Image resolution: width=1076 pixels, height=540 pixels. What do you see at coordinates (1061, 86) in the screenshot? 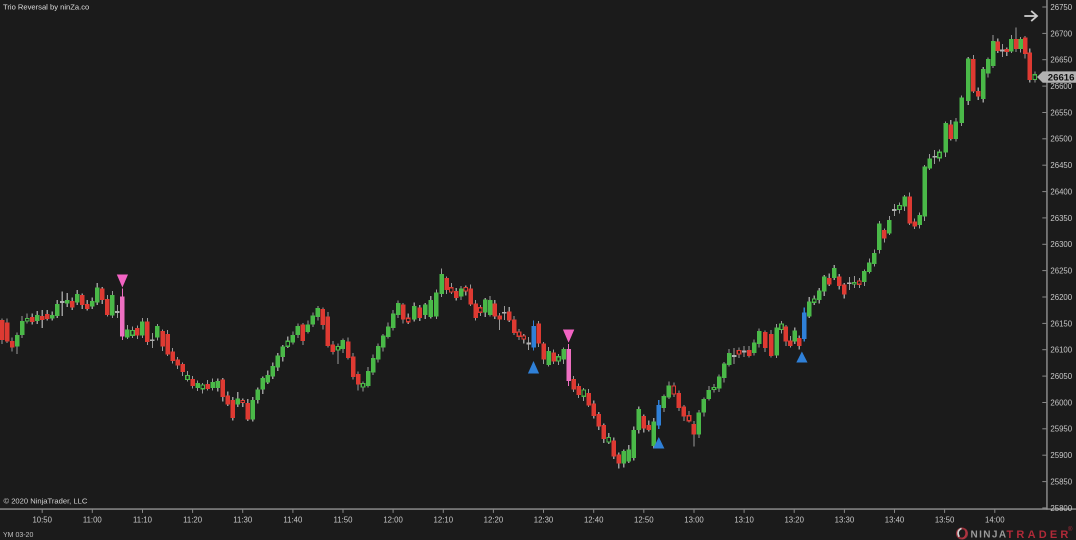
I see `svg-text: 26600` at bounding box center [1061, 86].